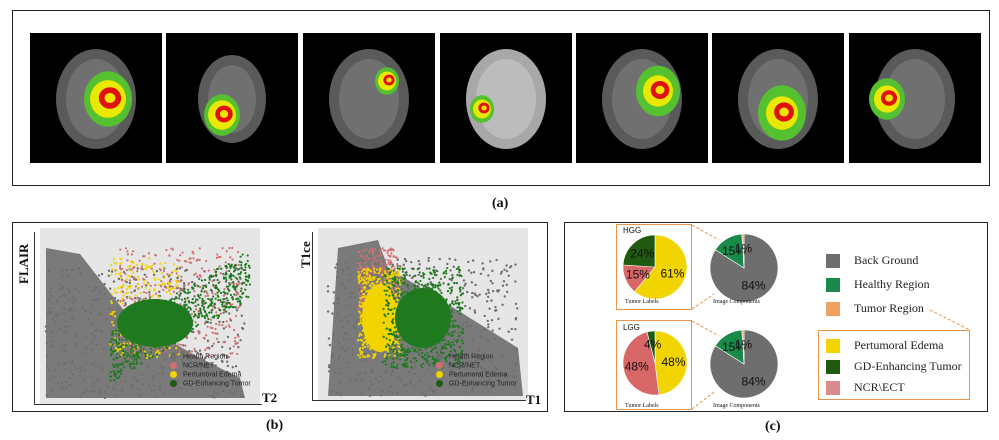 This screenshot has height=440, width=999. I want to click on tumor-legend-frame, so click(894, 365).